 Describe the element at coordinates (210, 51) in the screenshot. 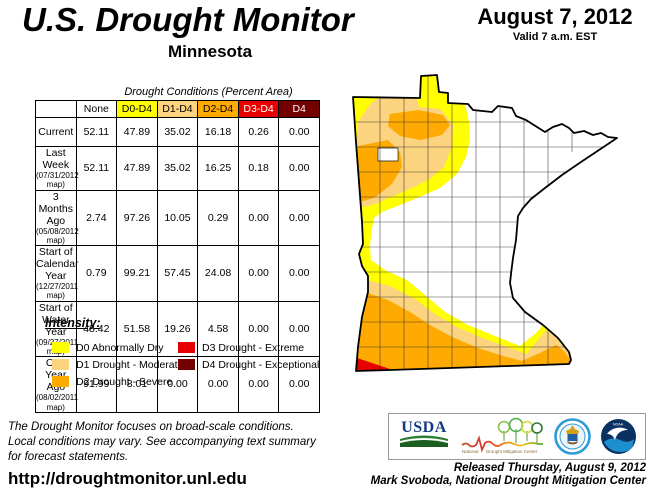

I see `state-name-heading: Minnesota` at that location.